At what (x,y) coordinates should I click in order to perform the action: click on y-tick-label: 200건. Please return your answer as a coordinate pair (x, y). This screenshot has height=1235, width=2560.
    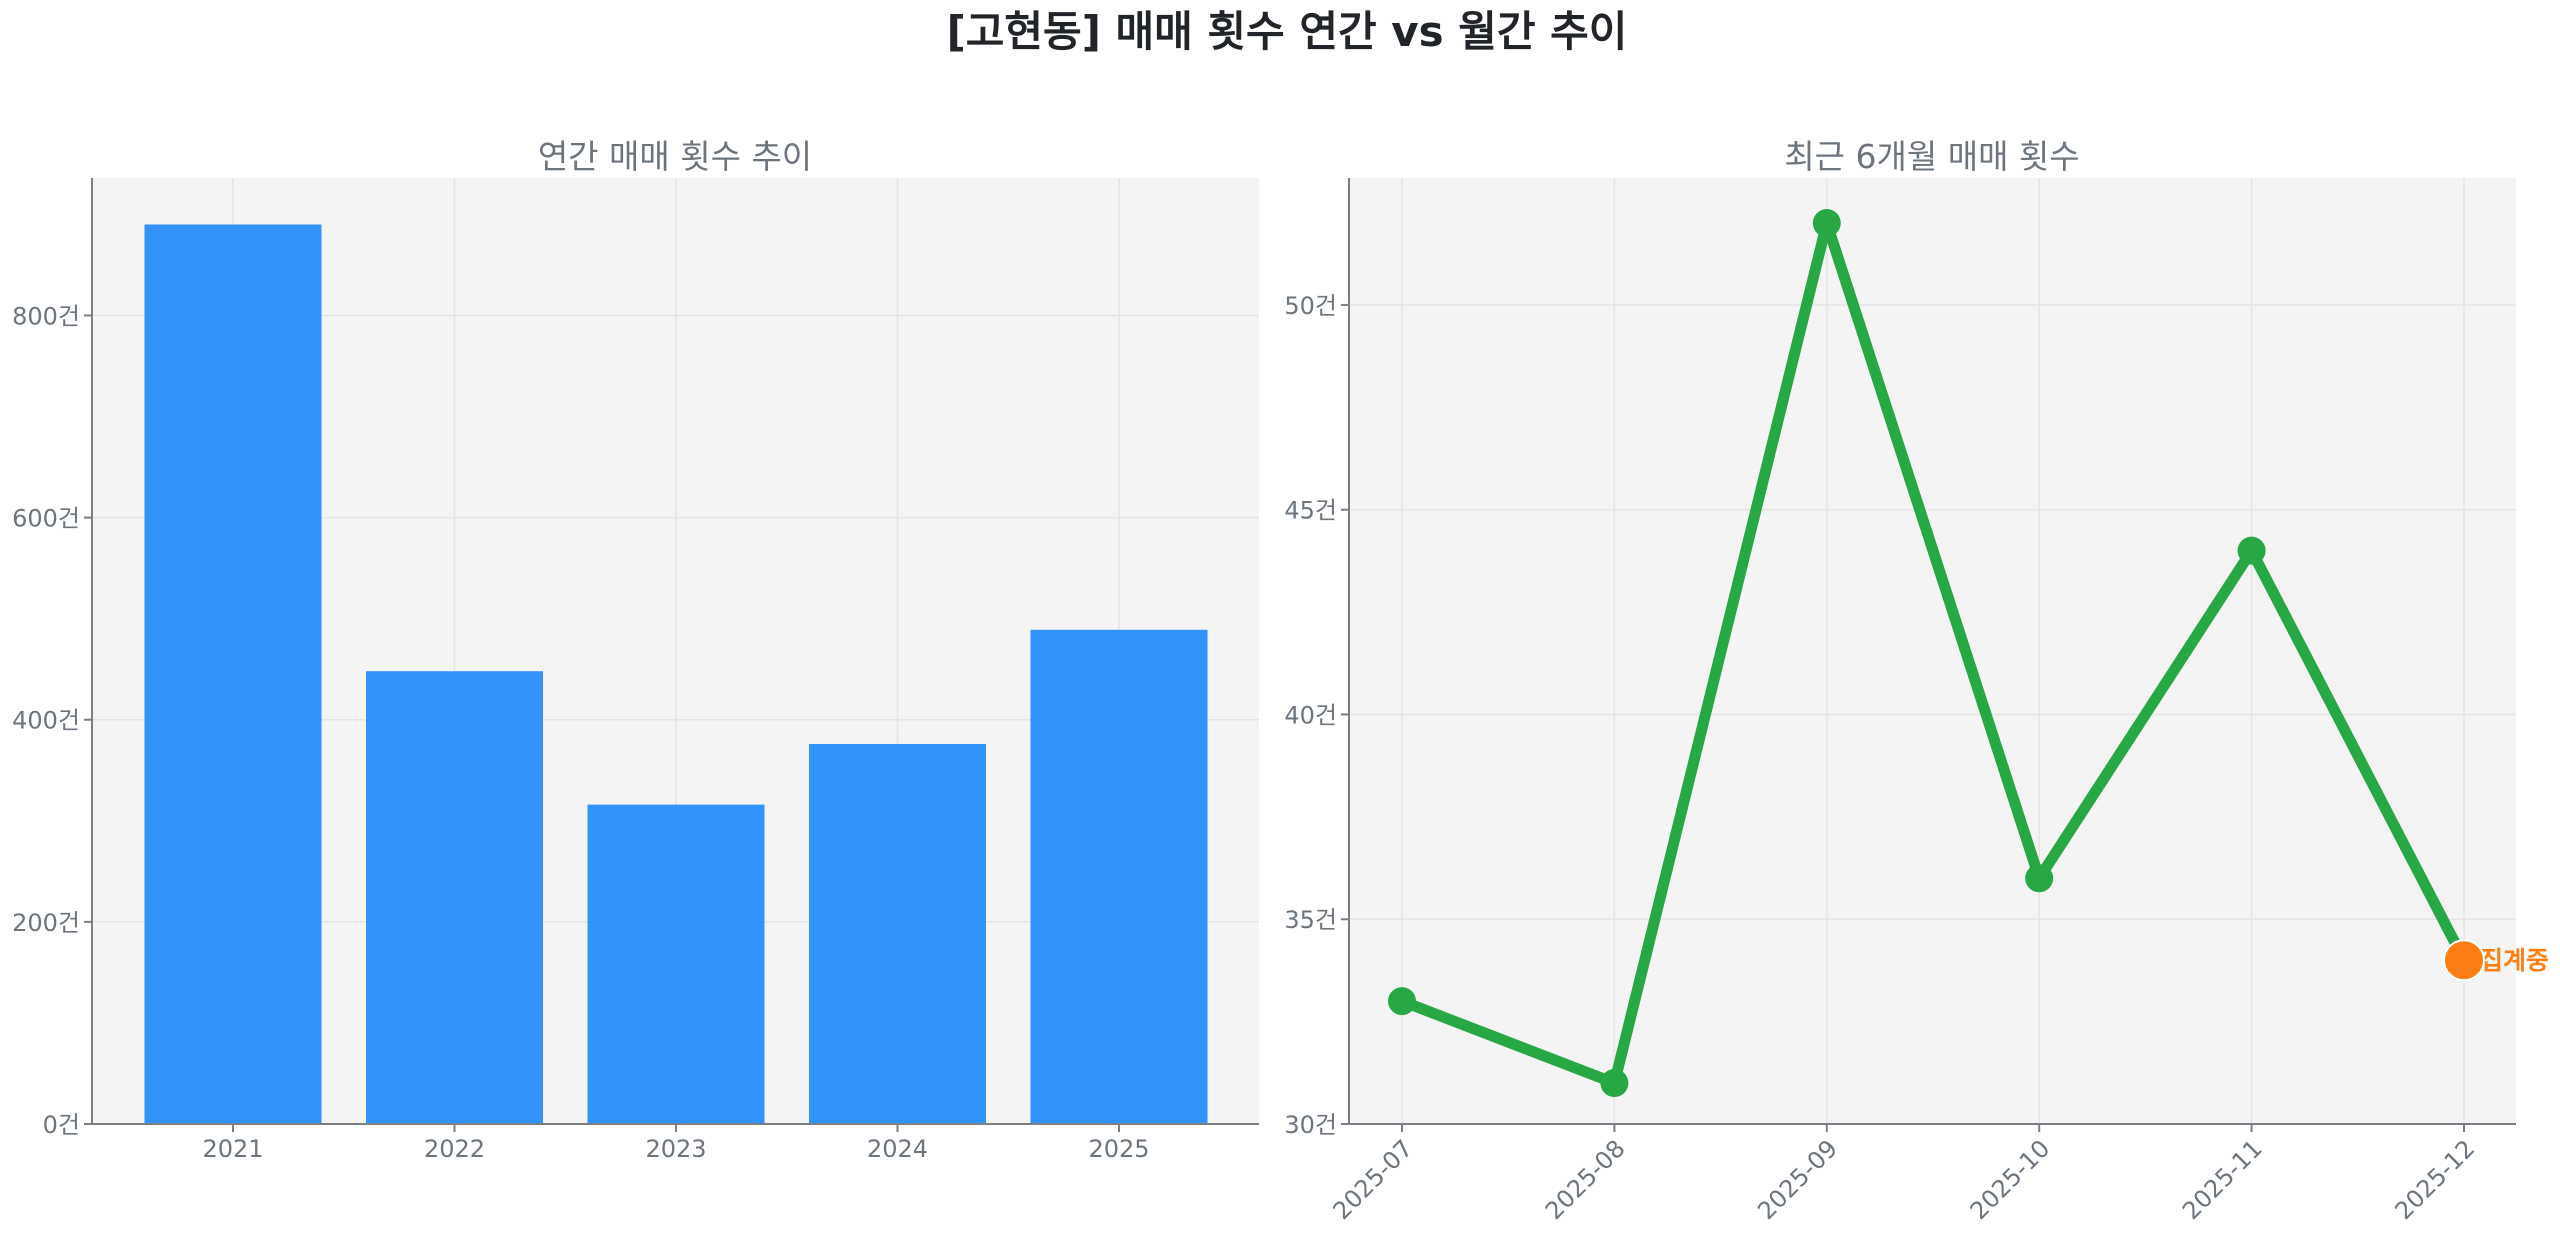
    Looking at the image, I should click on (46, 923).